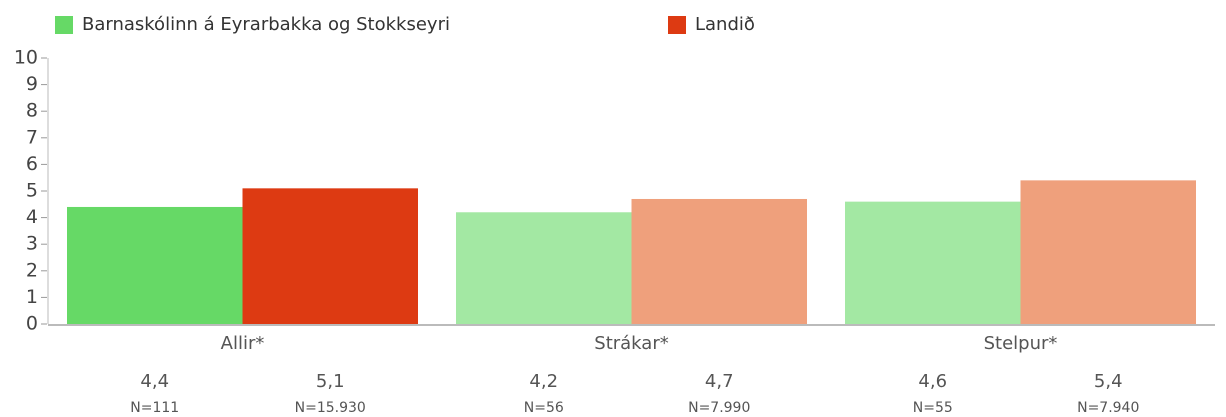 This screenshot has width=1226, height=417. I want to click on legend-label: Landið, so click(725, 24).